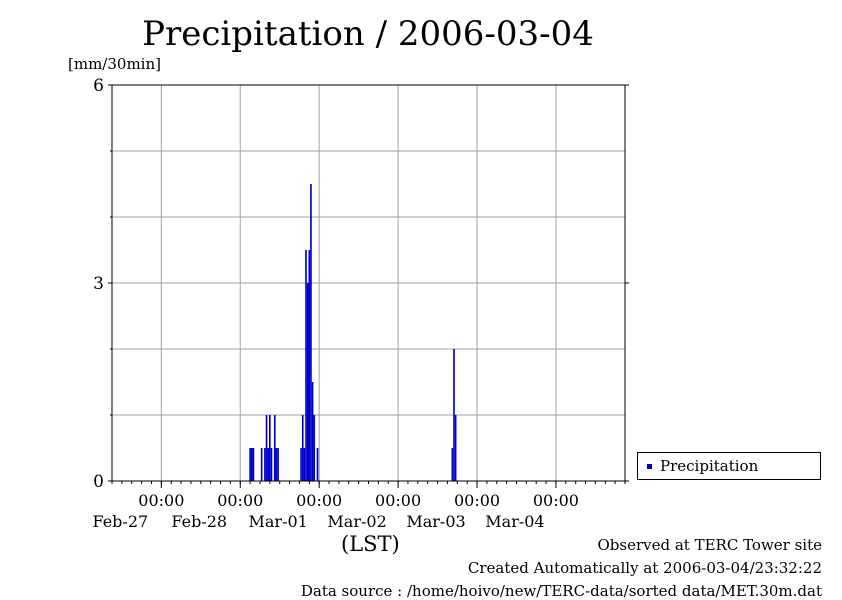 The width and height of the screenshot is (842, 600). Describe the element at coordinates (709, 545) in the screenshot. I see `footer-observed: Observed at TERC Tower site` at that location.